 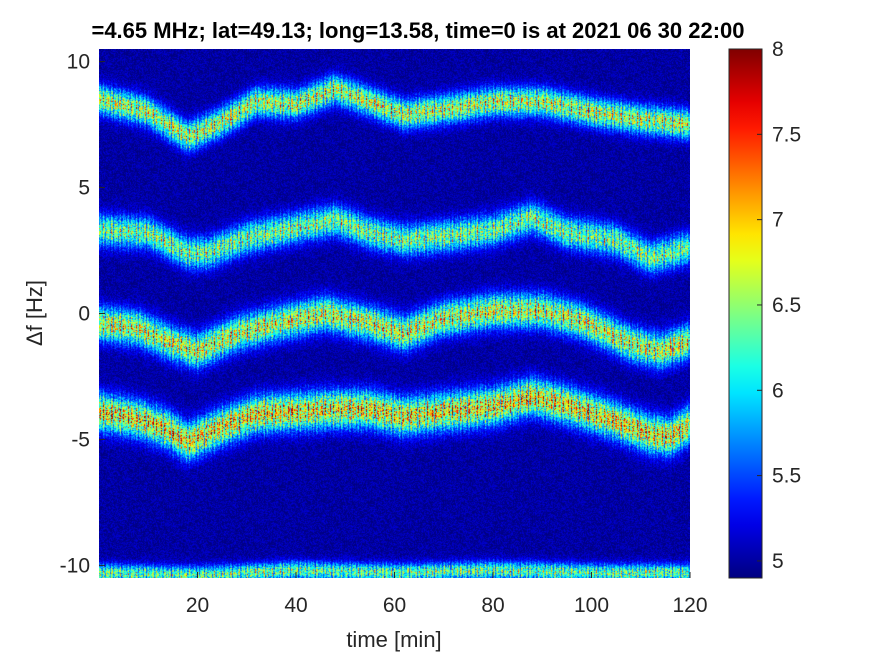 I want to click on x-tick-label: 120, so click(x=689, y=605).